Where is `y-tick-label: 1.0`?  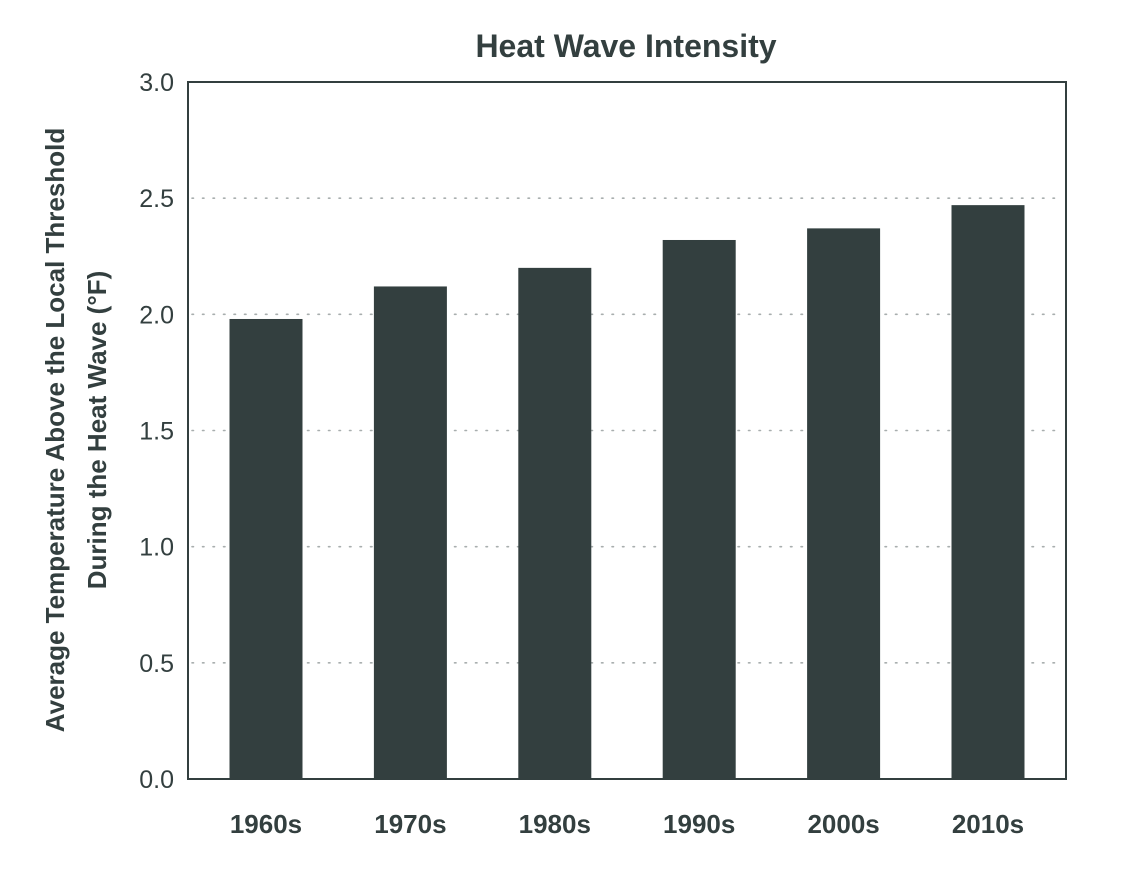
y-tick-label: 1.0 is located at coordinates (156, 548).